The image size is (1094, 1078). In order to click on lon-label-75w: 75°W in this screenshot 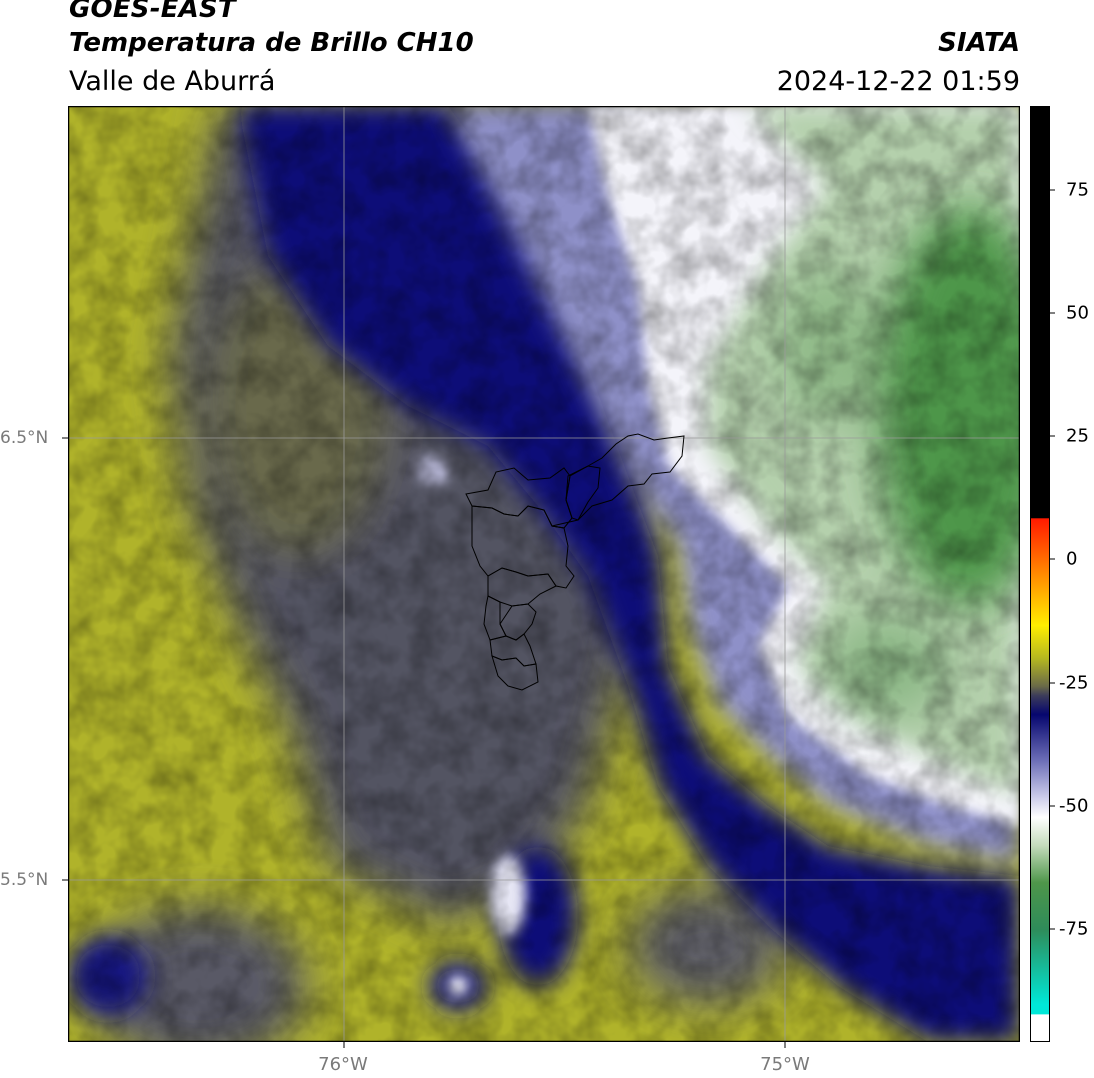, I will do `click(785, 1064)`.